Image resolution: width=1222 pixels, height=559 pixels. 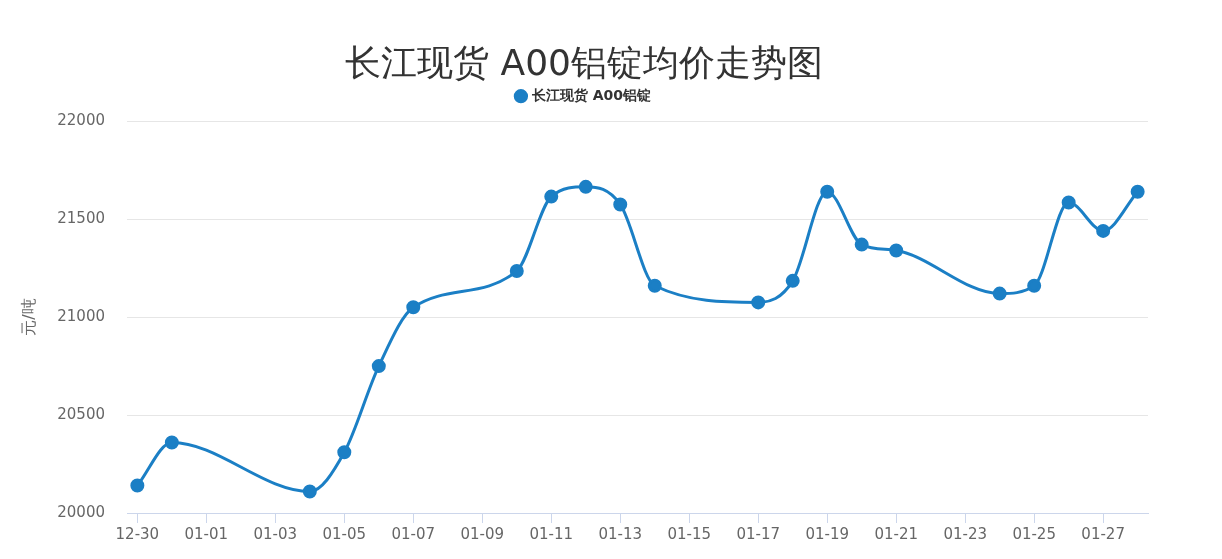 What do you see at coordinates (758, 533) in the screenshot?
I see `x-tick-label: 01-17` at bounding box center [758, 533].